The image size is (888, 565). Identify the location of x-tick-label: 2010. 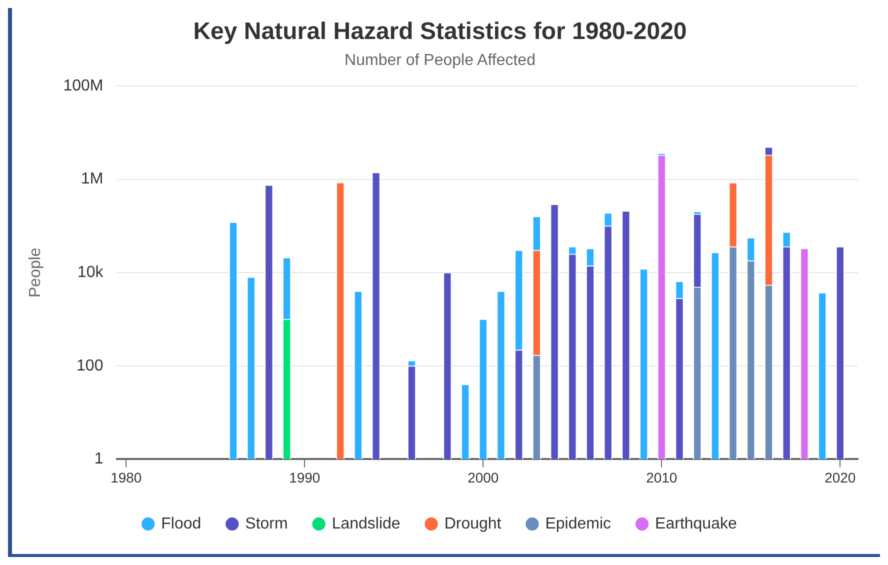
(662, 477).